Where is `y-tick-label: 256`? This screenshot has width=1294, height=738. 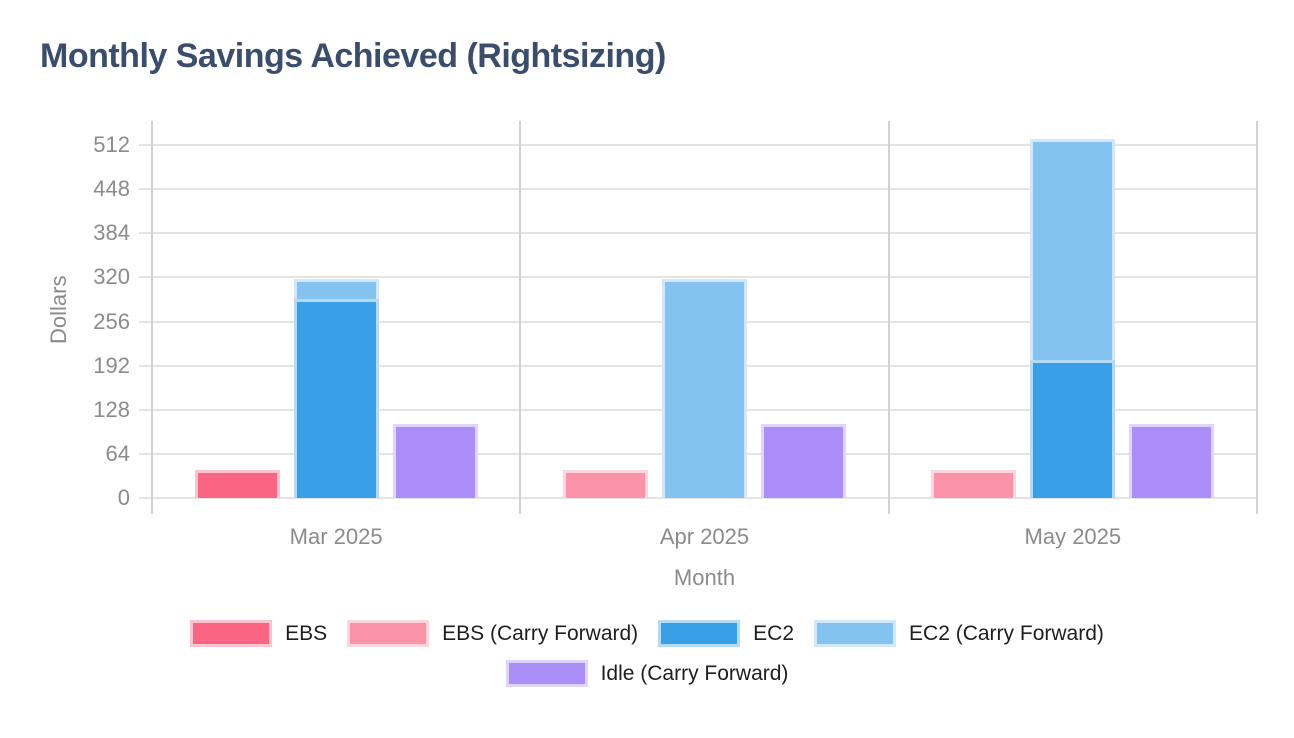
y-tick-label: 256 is located at coordinates (111, 321).